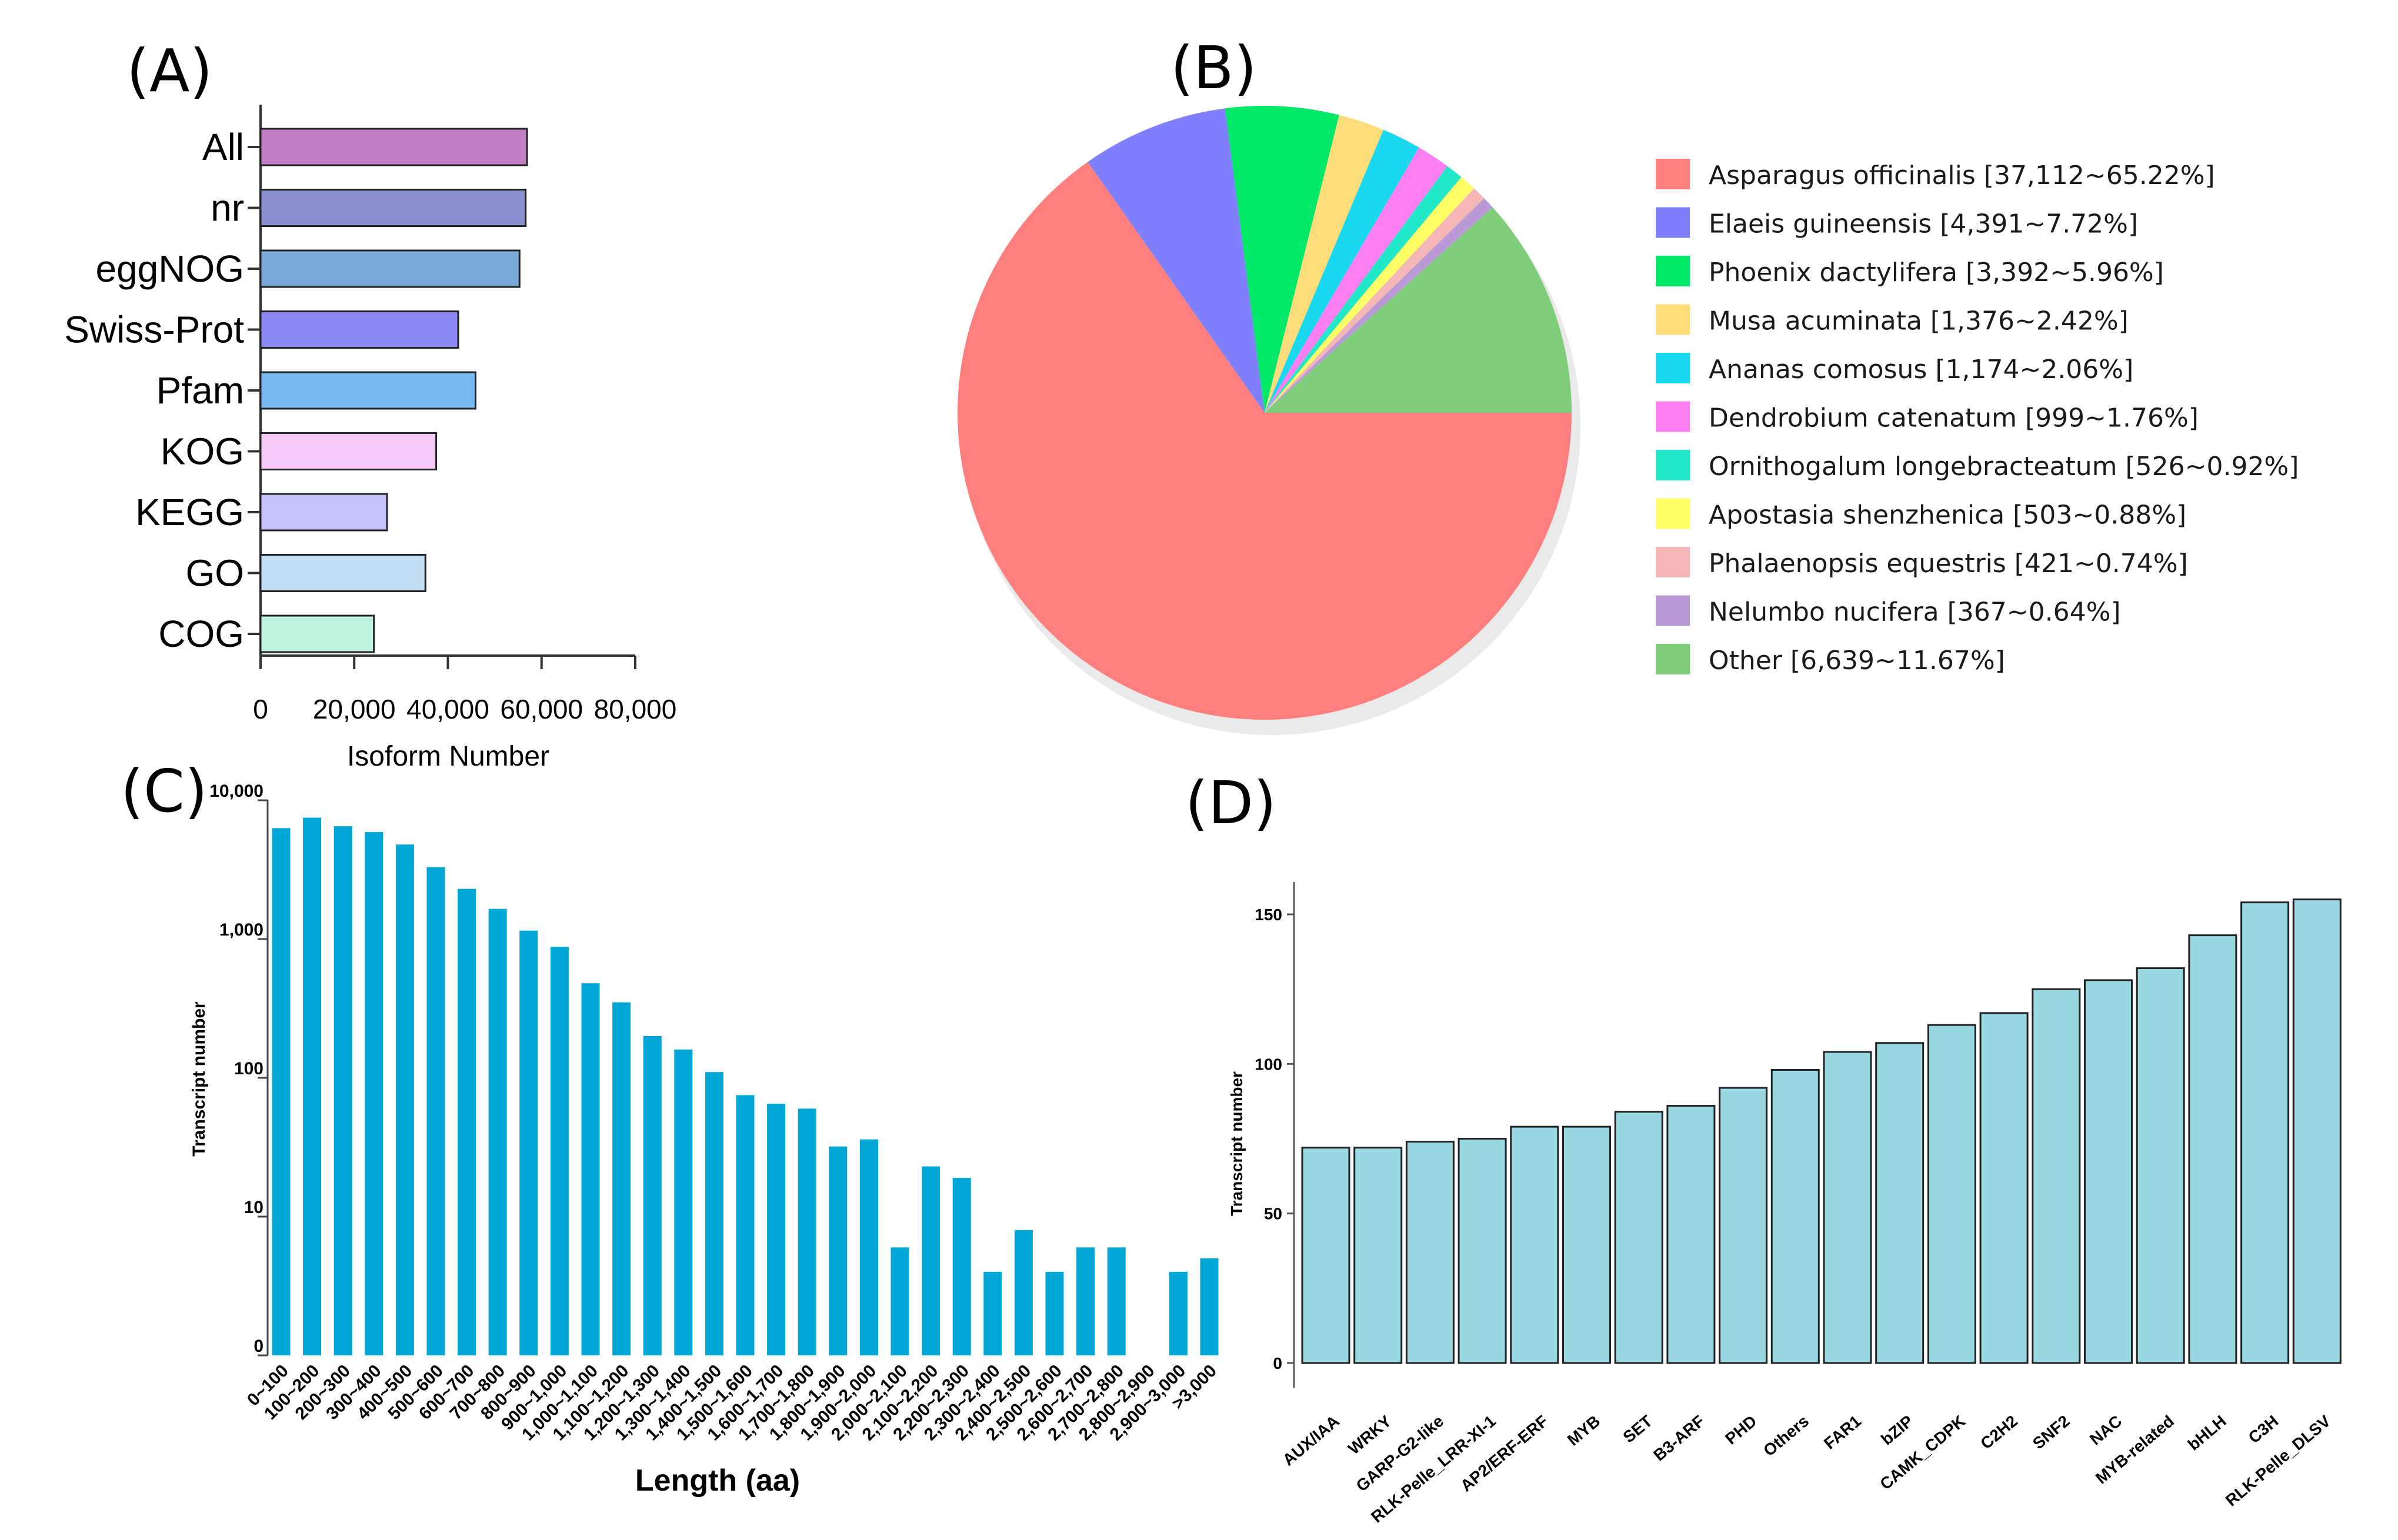 The width and height of the screenshot is (2398, 1540). Describe the element at coordinates (1919, 321) in the screenshot. I see `legend-entry: Musa acuminata [1,376~2.42%]` at that location.